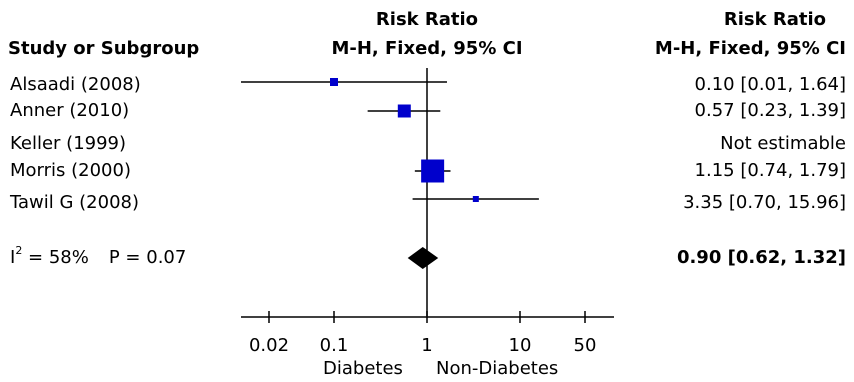 This screenshot has height=382, width=854. Describe the element at coordinates (750, 48) in the screenshot. I see `header-estimate-method: M-H, Fixed, 95% CI` at that location.